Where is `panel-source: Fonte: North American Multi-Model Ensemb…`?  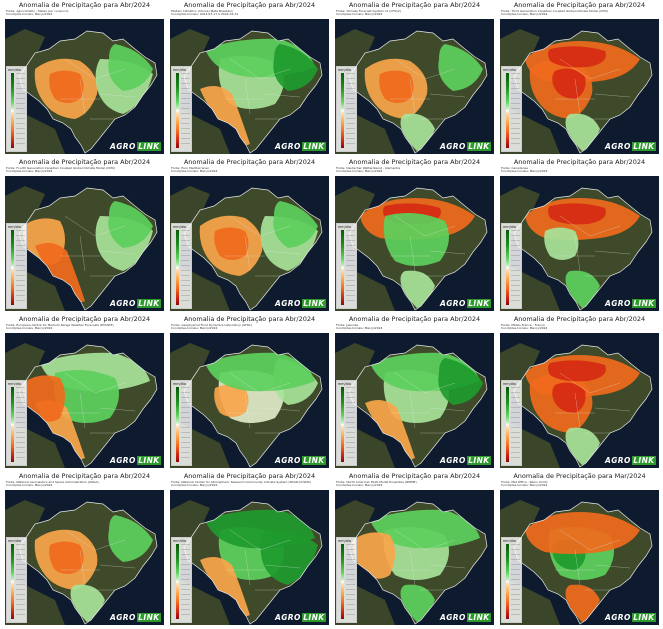 panel-source: Fonte: North American Multi-Model Ensemb… is located at coordinates (376, 484).